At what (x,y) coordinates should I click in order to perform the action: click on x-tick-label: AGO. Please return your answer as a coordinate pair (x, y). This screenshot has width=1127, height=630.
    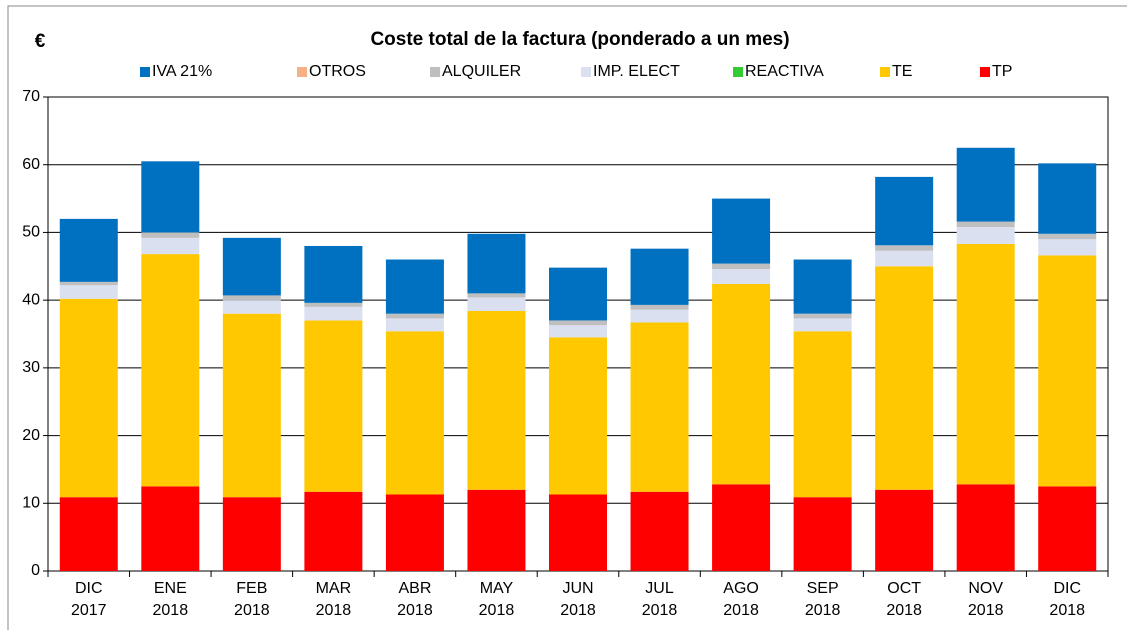
    Looking at the image, I should click on (741, 588).